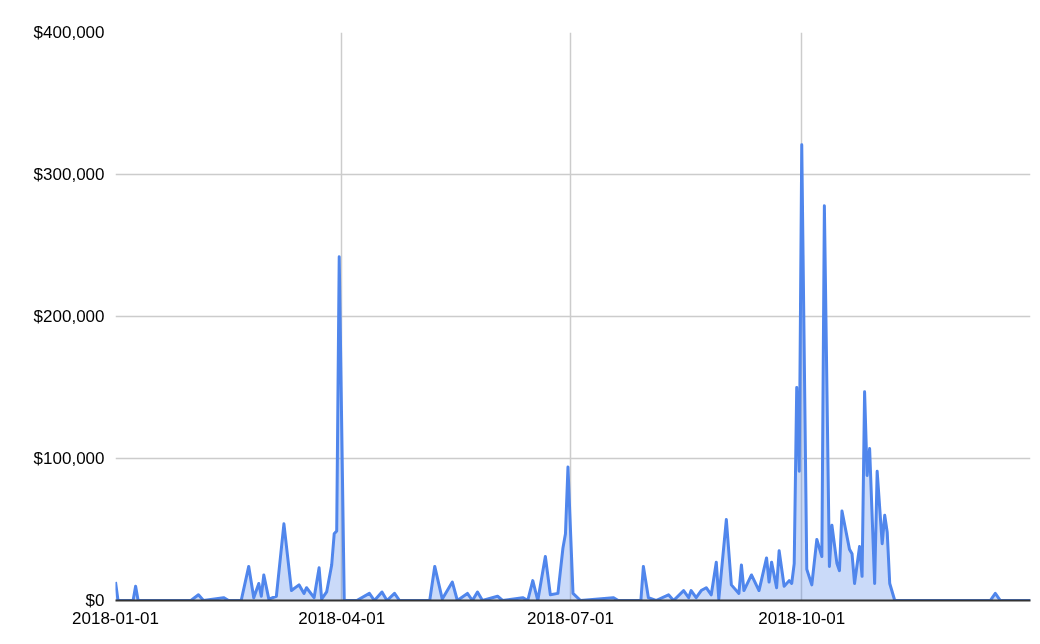 The image size is (1040, 644). Describe the element at coordinates (802, 618) in the screenshot. I see `x-tick-label: 2018-10-01` at that location.